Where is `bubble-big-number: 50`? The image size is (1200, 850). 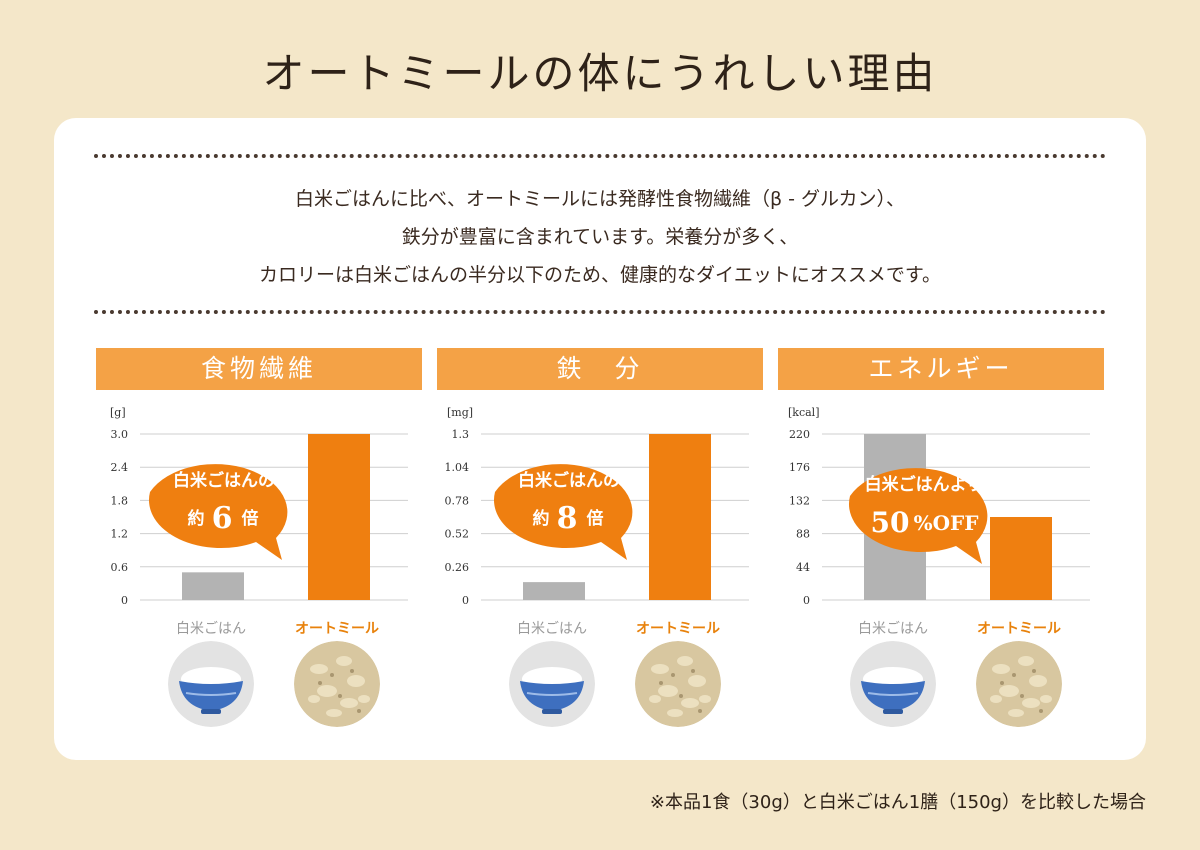
bubble-big-number: 50 is located at coordinates (890, 522).